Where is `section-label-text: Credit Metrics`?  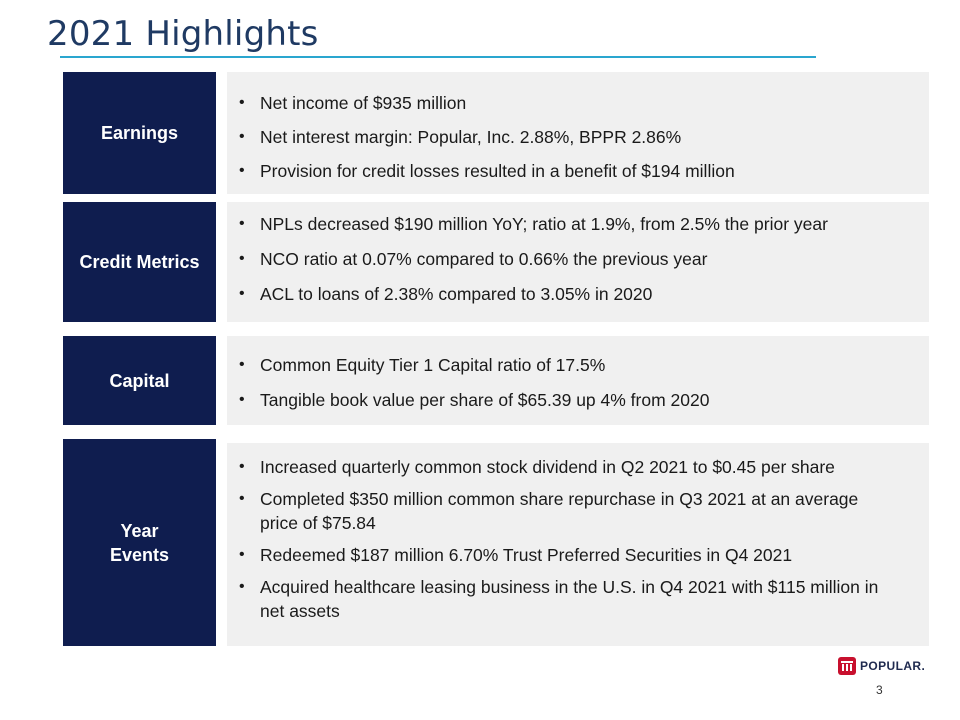 section-label-text: Credit Metrics is located at coordinates (139, 262).